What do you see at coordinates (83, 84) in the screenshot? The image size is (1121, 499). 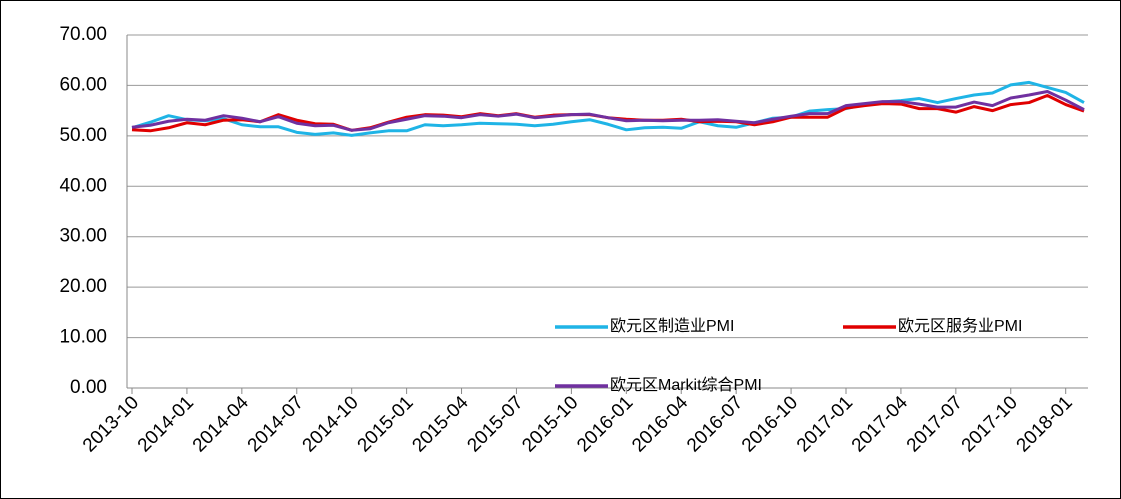 I see `y-tick-label: 60.00` at bounding box center [83, 84].